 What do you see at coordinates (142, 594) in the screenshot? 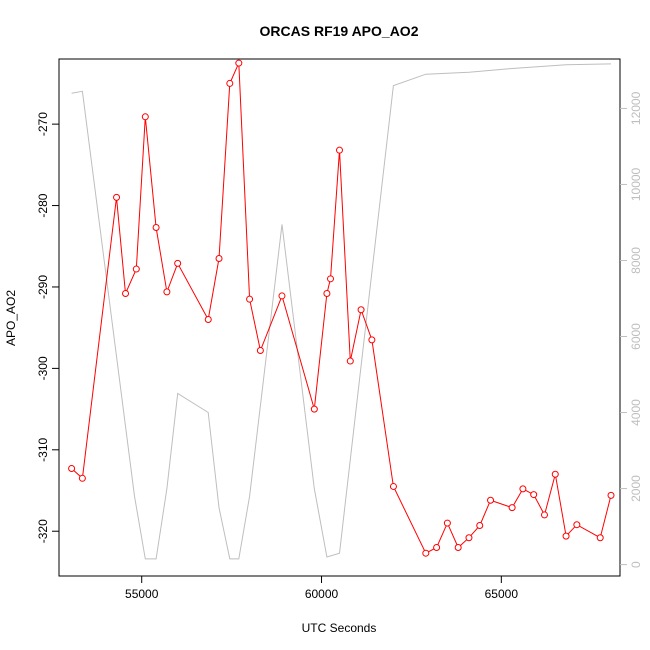
I see `x-tick-label-0: 55000` at bounding box center [142, 594].